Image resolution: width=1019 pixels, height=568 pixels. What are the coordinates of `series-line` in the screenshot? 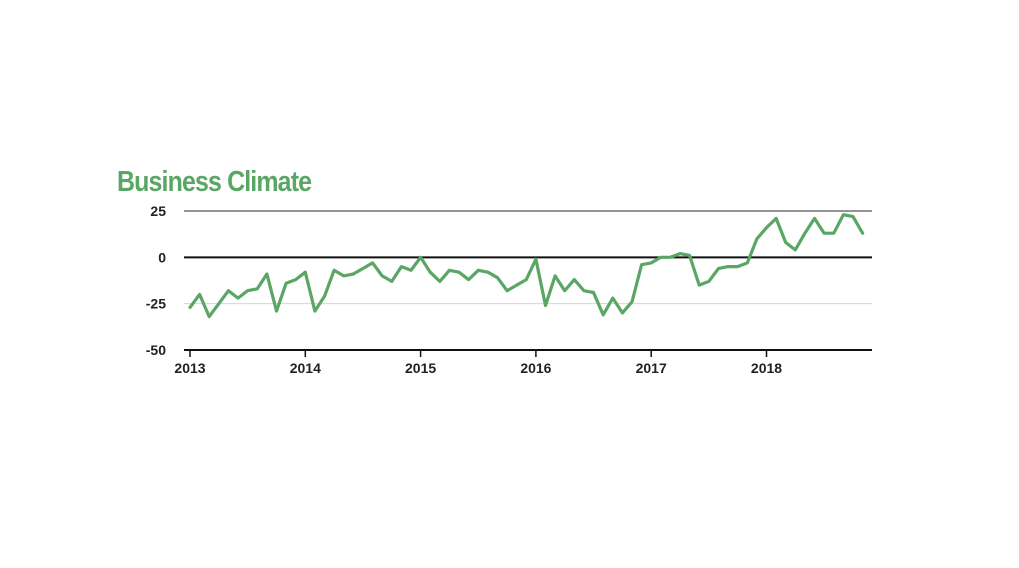 It's located at (526, 266).